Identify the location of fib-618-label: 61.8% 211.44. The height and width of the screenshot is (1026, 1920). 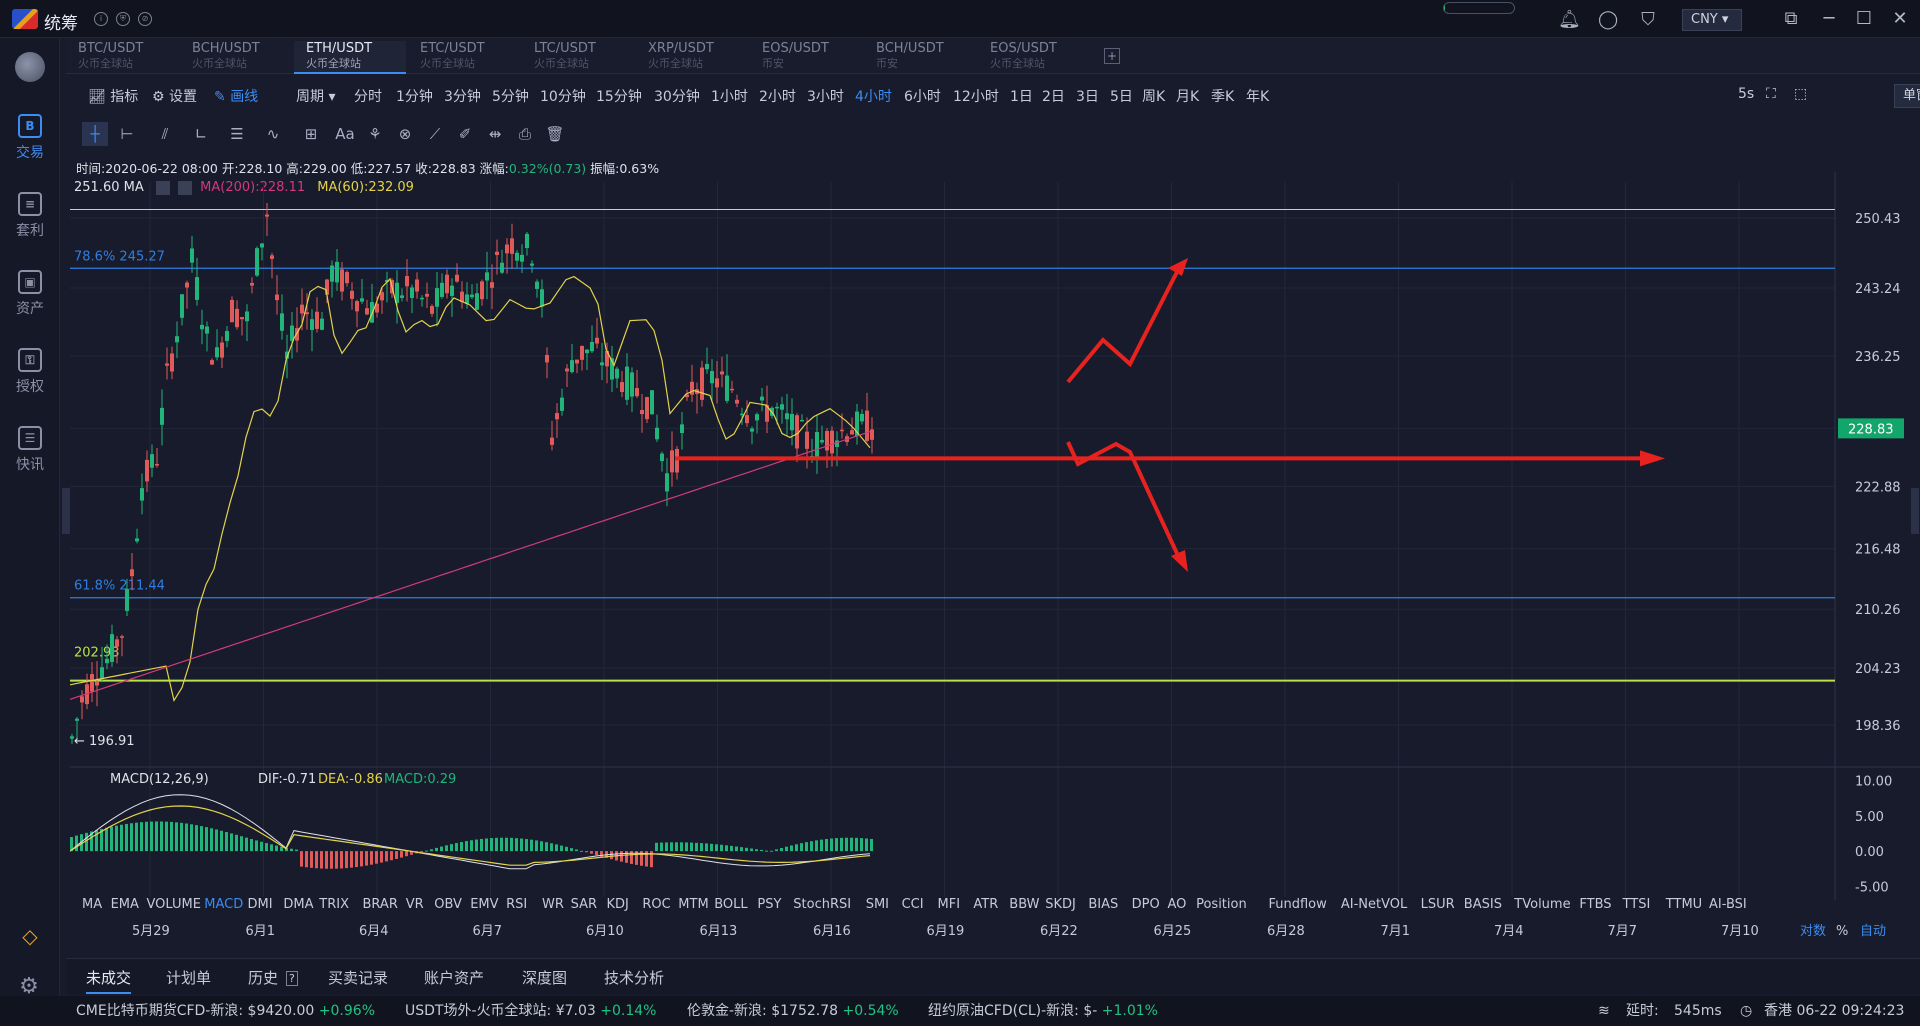
(119, 586).